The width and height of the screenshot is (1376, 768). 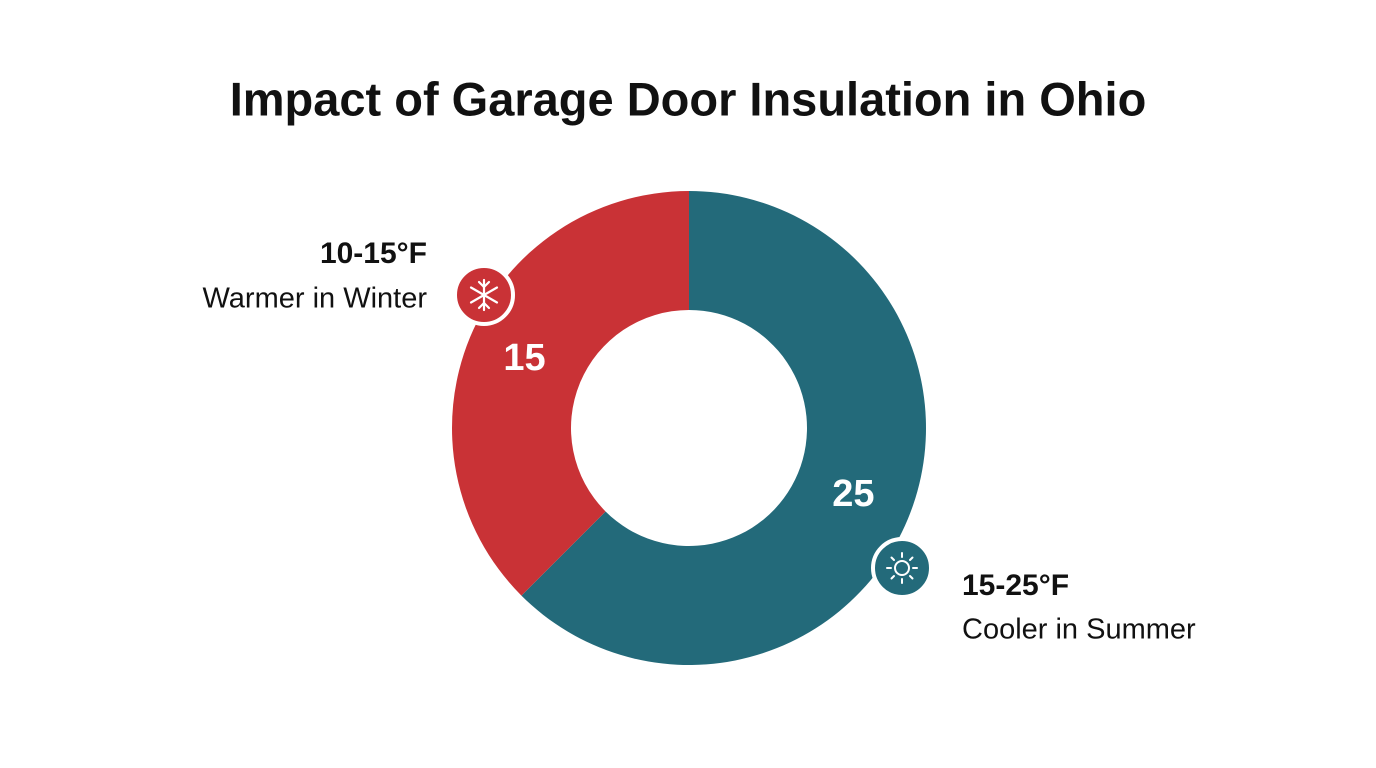 I want to click on value-labels: 25 15, so click(x=688, y=426).